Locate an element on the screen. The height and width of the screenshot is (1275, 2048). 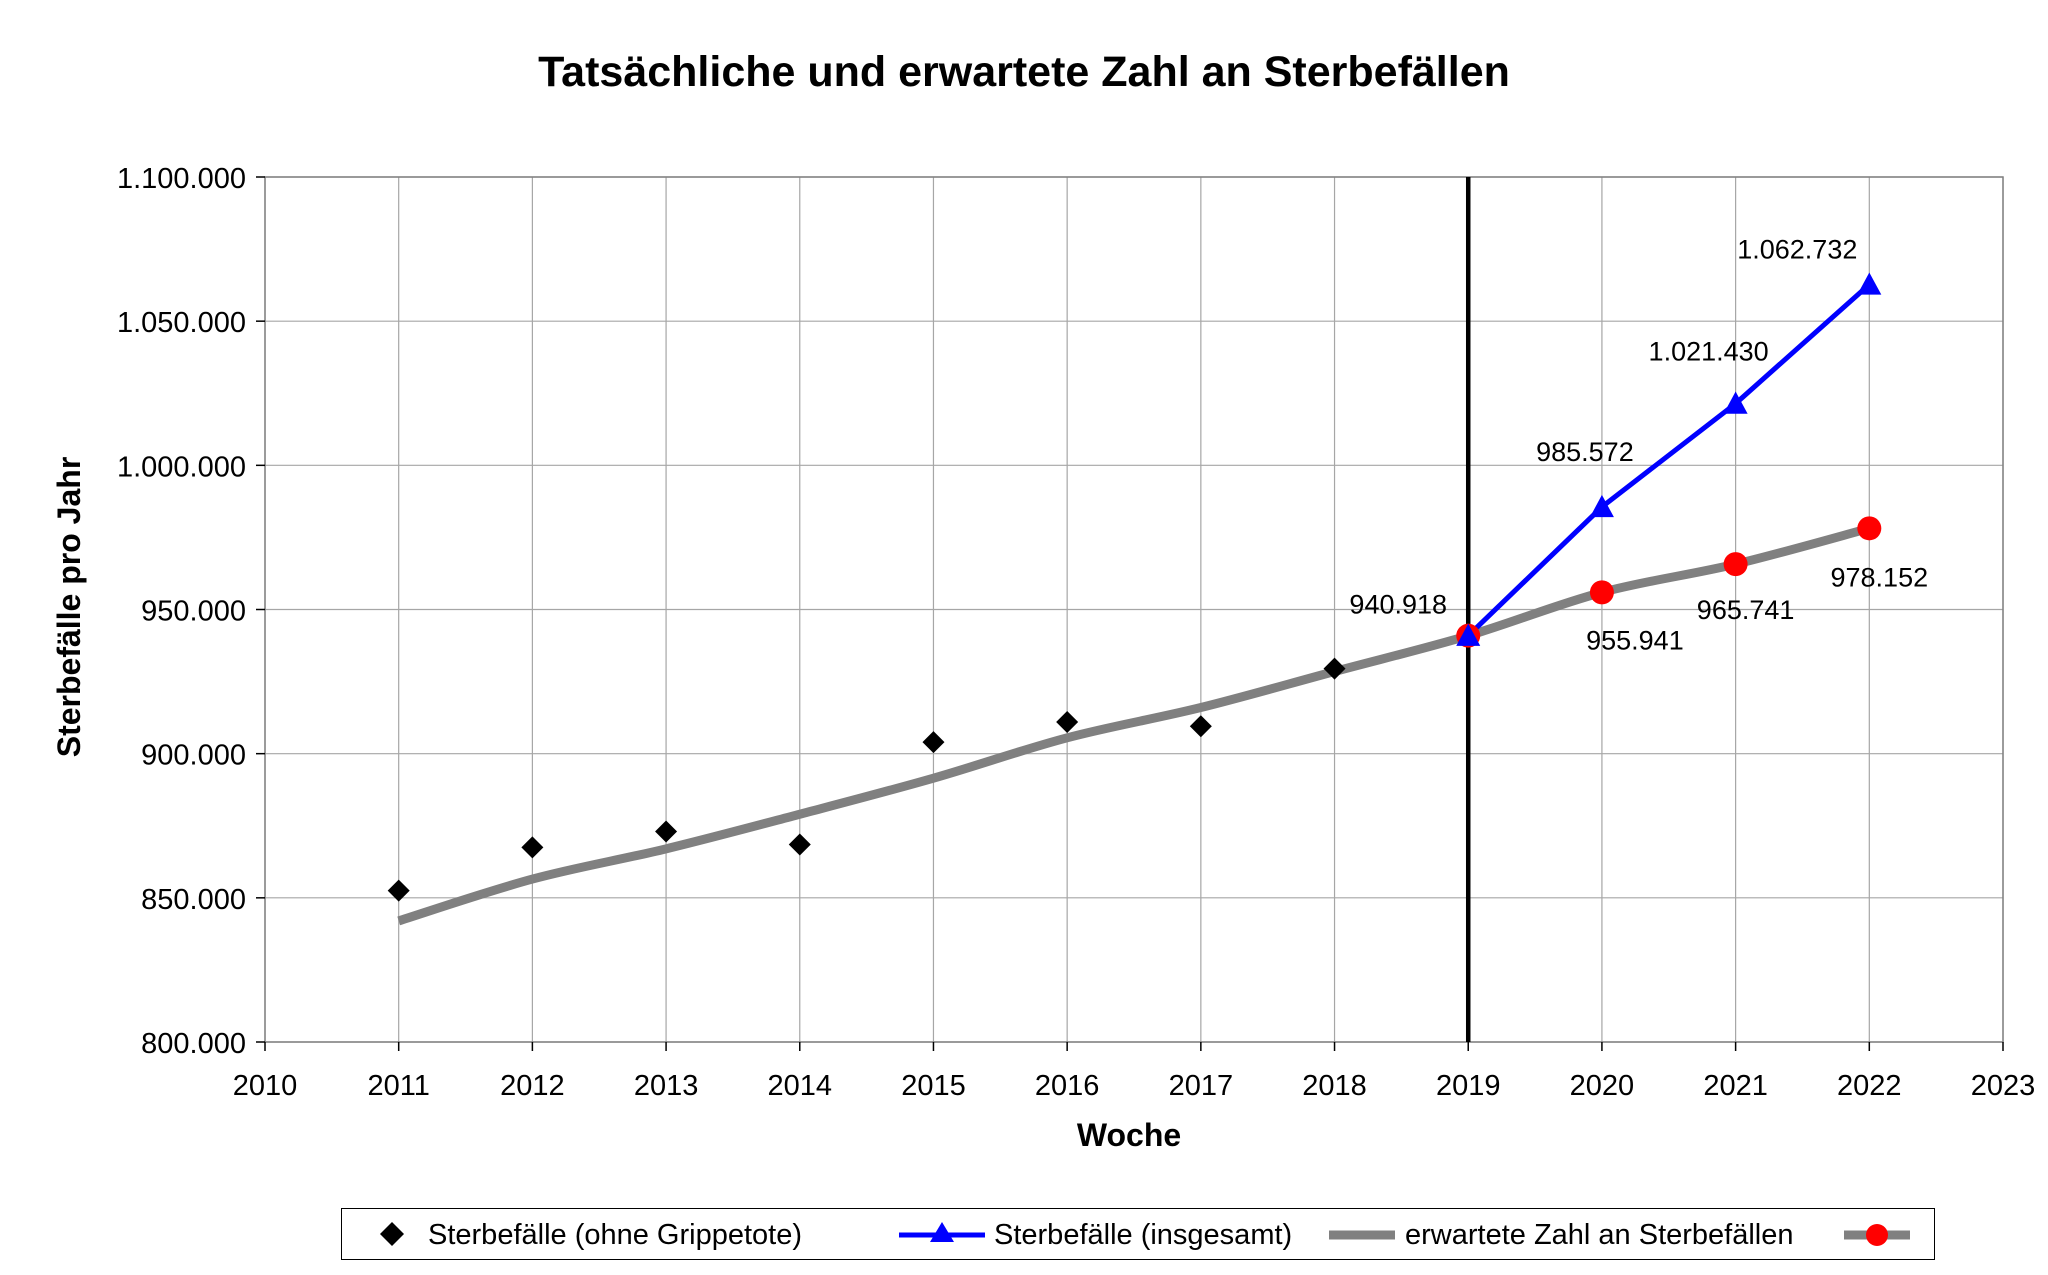
legend-item-grey-line: erwartete Zahl an Sterbefällen is located at coordinates (1577, 1234).